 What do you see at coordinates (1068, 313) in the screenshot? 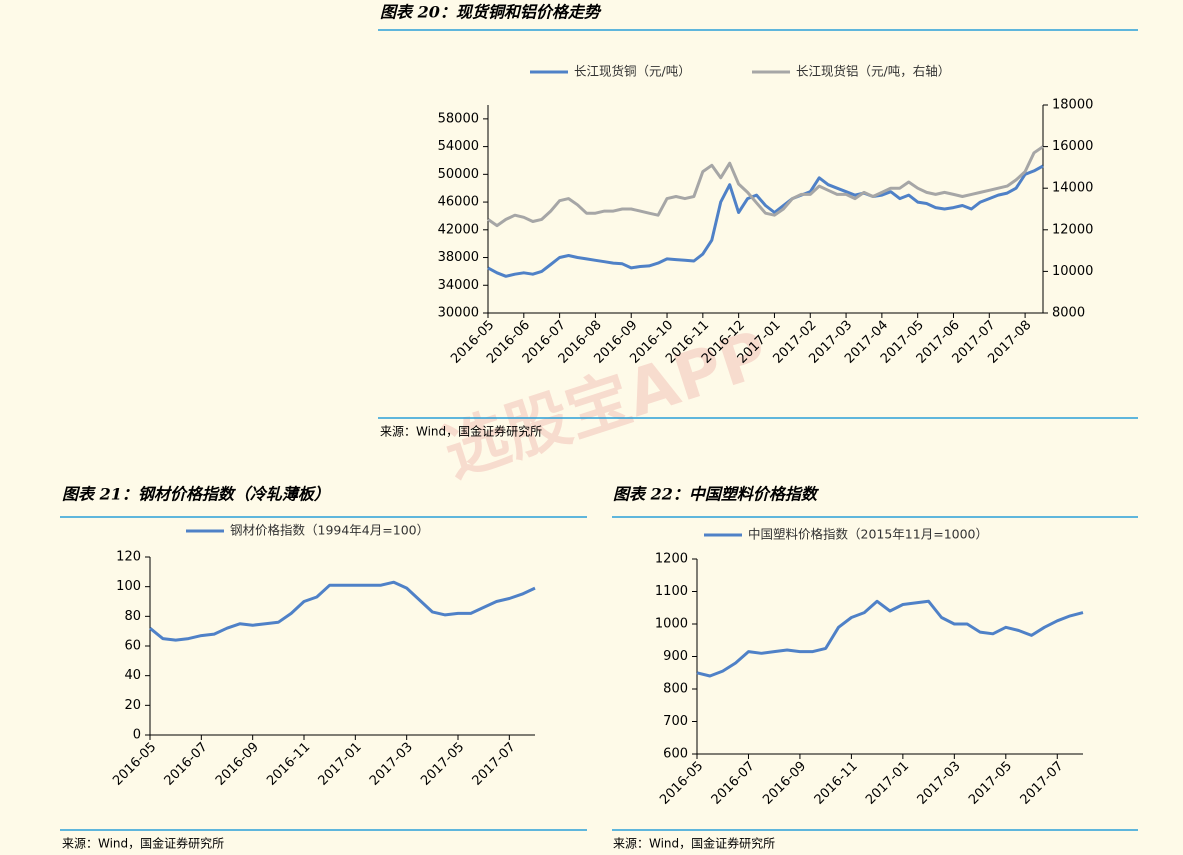
I see `y2-tick-label: 8000` at bounding box center [1068, 313].